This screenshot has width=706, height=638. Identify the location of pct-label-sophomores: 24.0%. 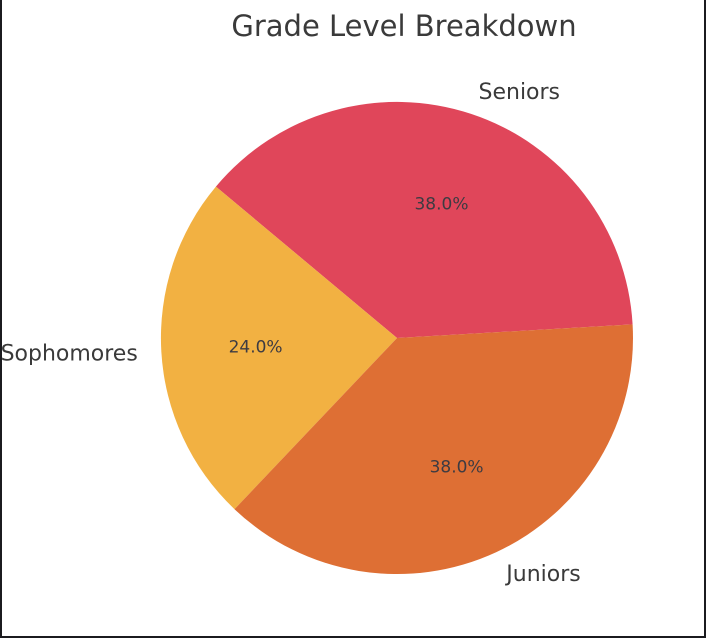
(256, 347).